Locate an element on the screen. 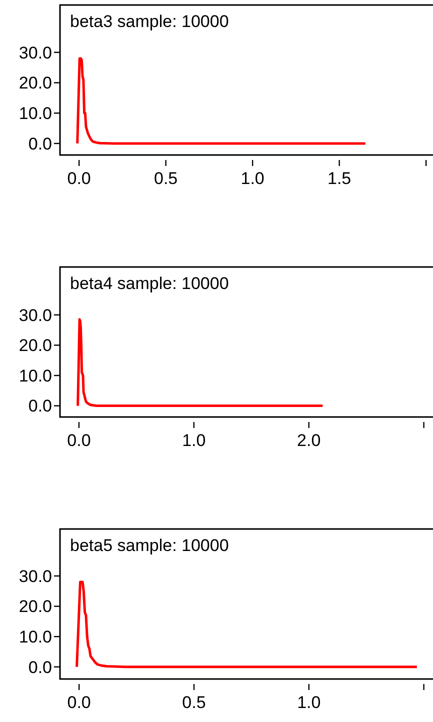 This screenshot has width=433, height=722. chart-title: beta3 sample: 10000 is located at coordinates (149, 21).